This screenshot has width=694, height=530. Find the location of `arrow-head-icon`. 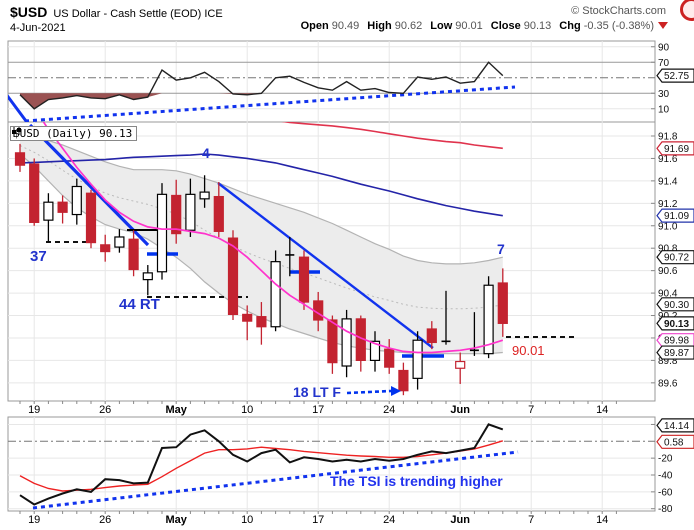

arrow-head-icon is located at coordinates (396, 391).